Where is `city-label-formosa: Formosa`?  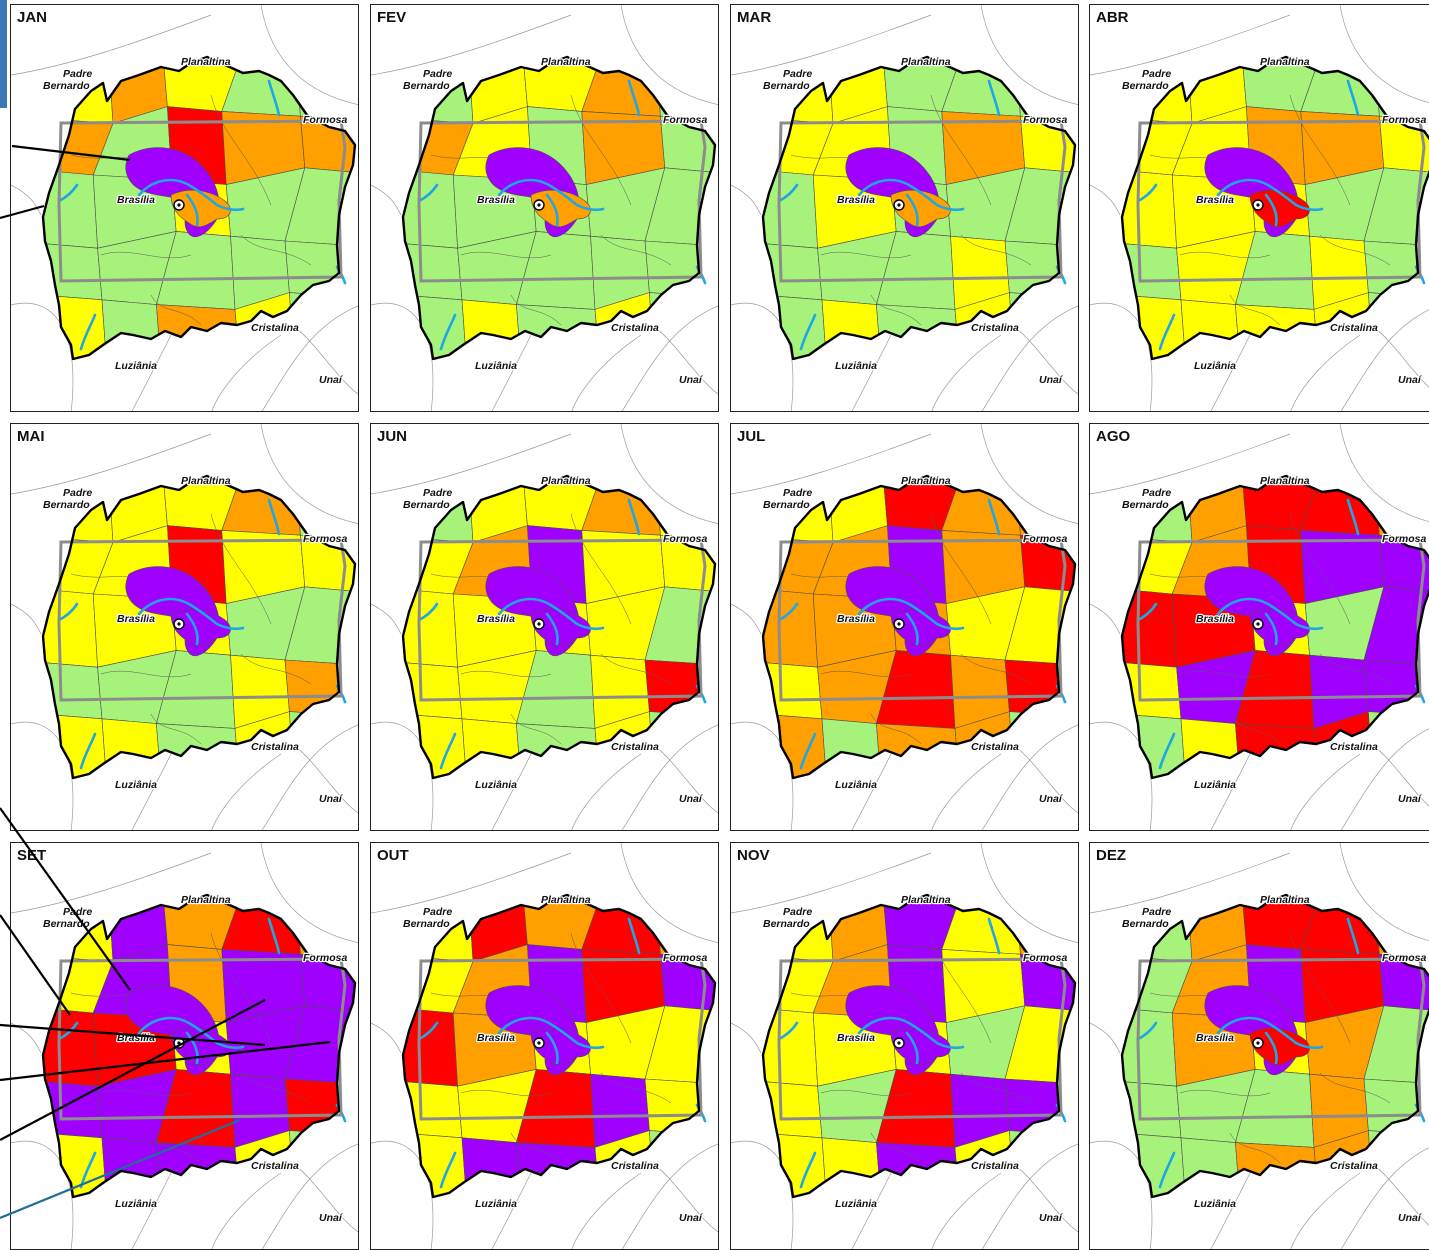
city-label-formosa: Formosa is located at coordinates (1404, 120).